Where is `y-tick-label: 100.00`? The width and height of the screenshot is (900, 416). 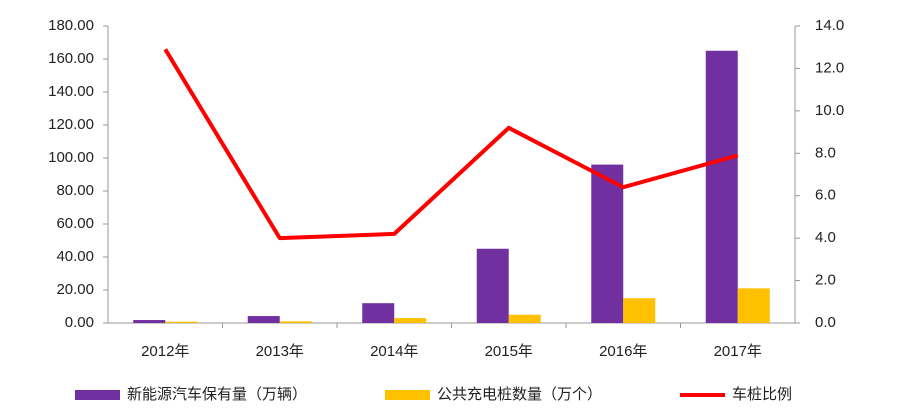
y-tick-label: 100.00 is located at coordinates (71, 157).